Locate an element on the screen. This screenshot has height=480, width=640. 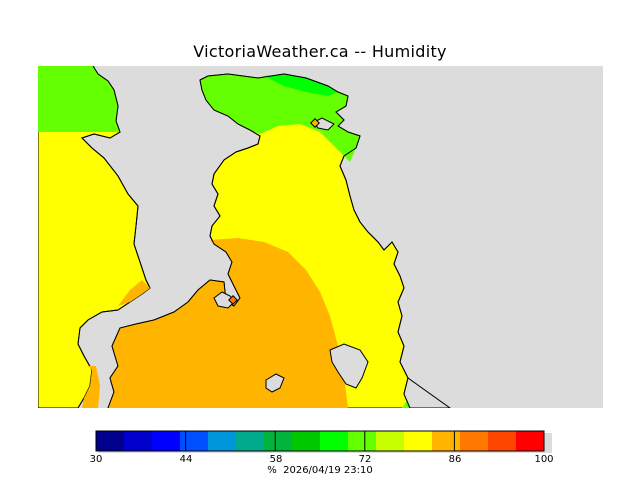
tick-30: 30 is located at coordinates (96, 459).